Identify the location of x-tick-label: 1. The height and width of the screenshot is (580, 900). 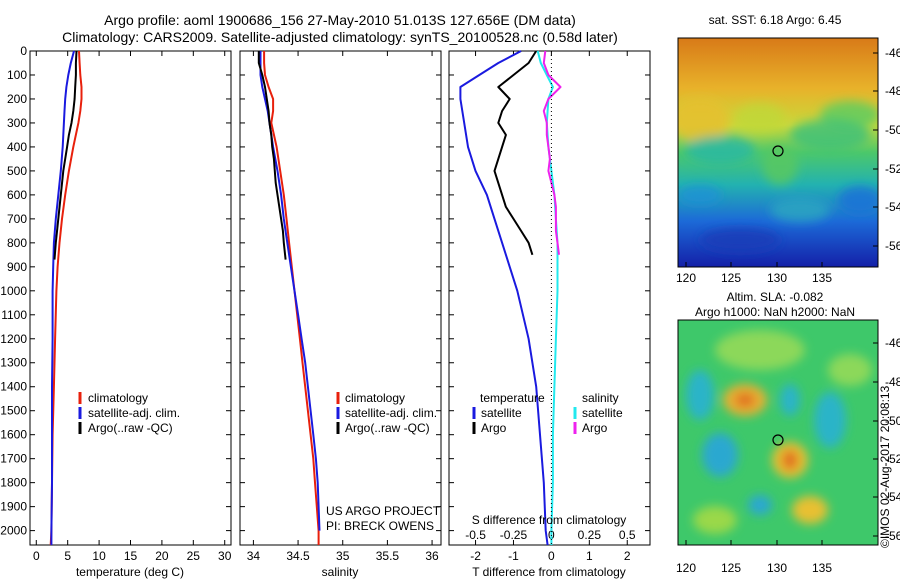
(589, 556).